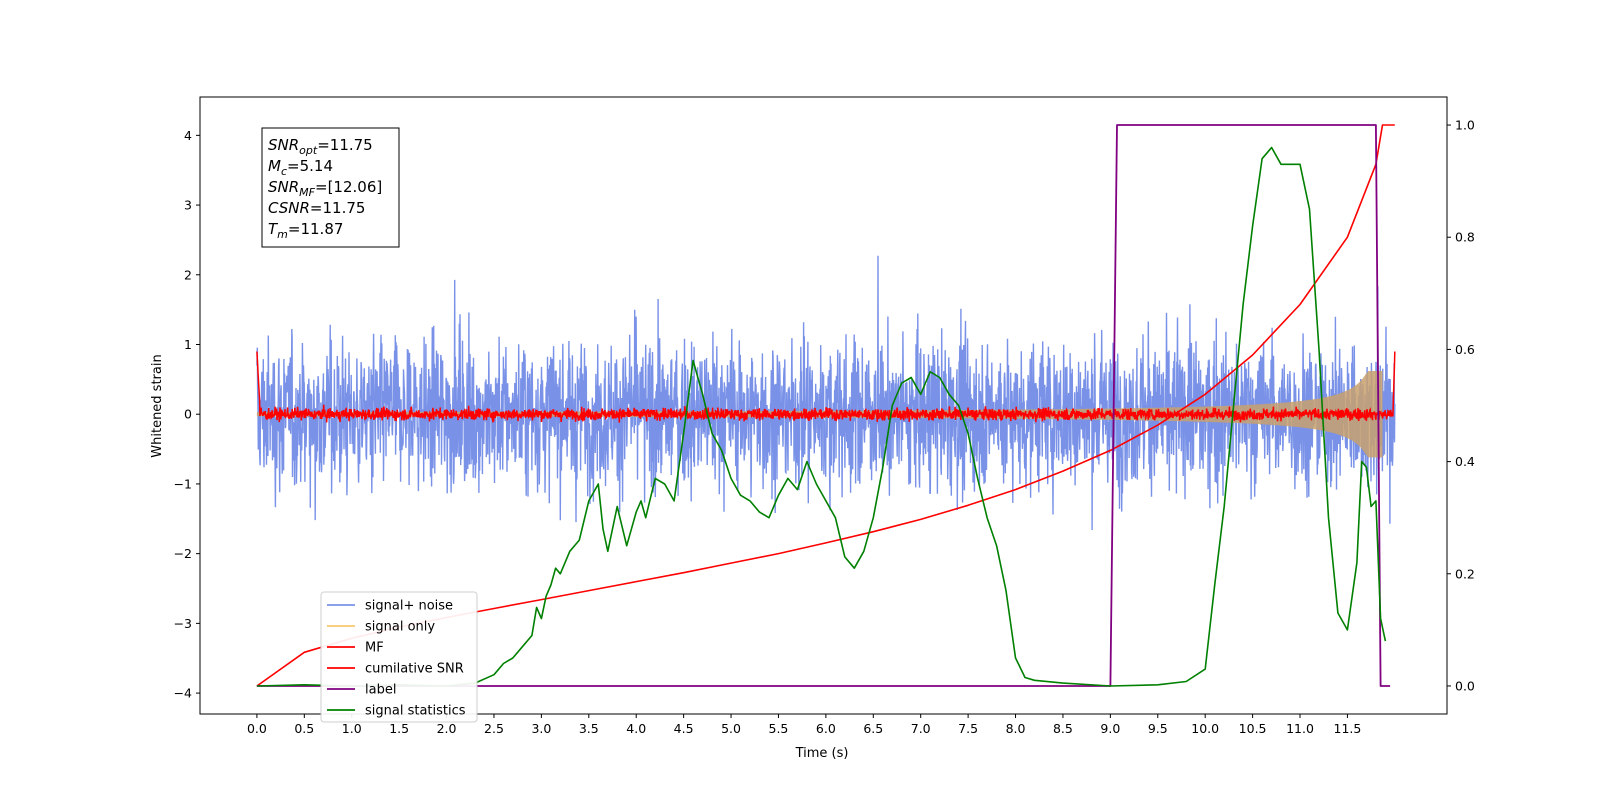 The width and height of the screenshot is (1600, 800). What do you see at coordinates (183, 483) in the screenshot?
I see `y-tick-label-left: −1` at bounding box center [183, 483].